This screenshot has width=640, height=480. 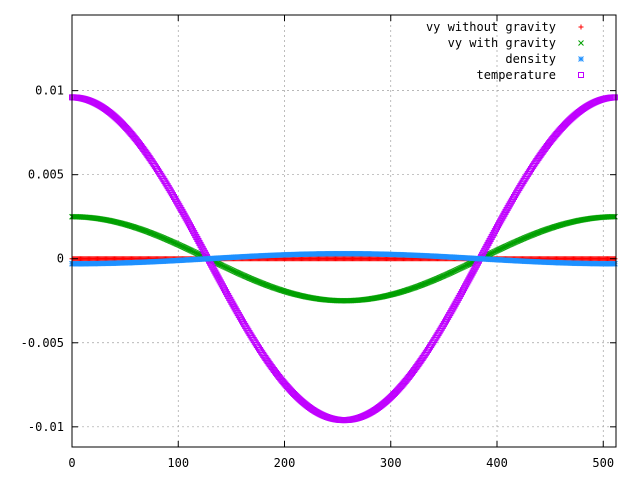 I want to click on series-density, so click(x=343, y=258).